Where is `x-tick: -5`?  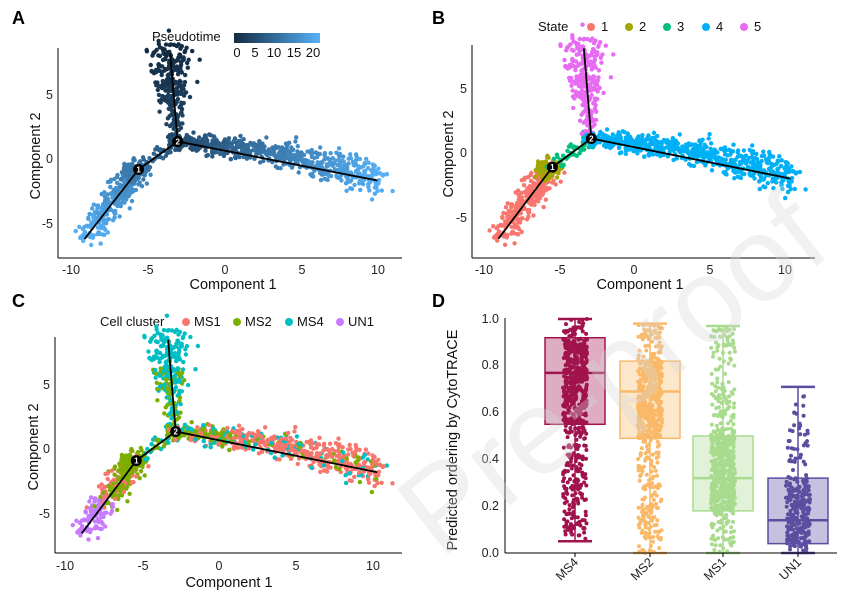
x-tick: -5 is located at coordinates (142, 566).